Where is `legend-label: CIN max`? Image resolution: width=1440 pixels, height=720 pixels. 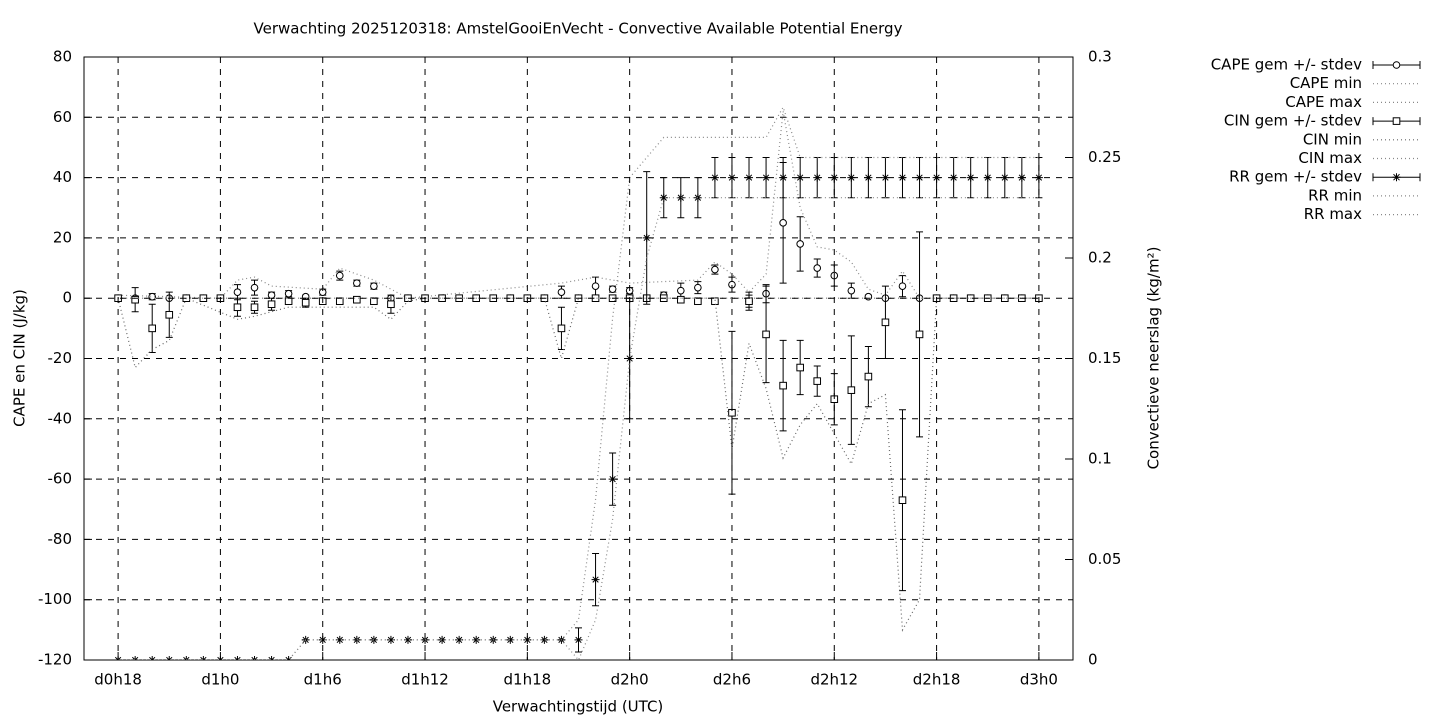
legend-label: CIN max is located at coordinates (1330, 158).